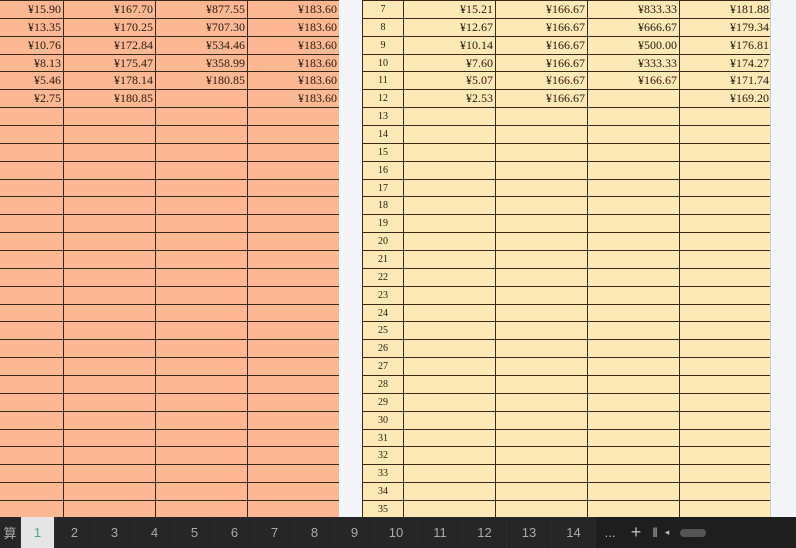  I want to click on cell: ¥333.33, so click(633, 63).